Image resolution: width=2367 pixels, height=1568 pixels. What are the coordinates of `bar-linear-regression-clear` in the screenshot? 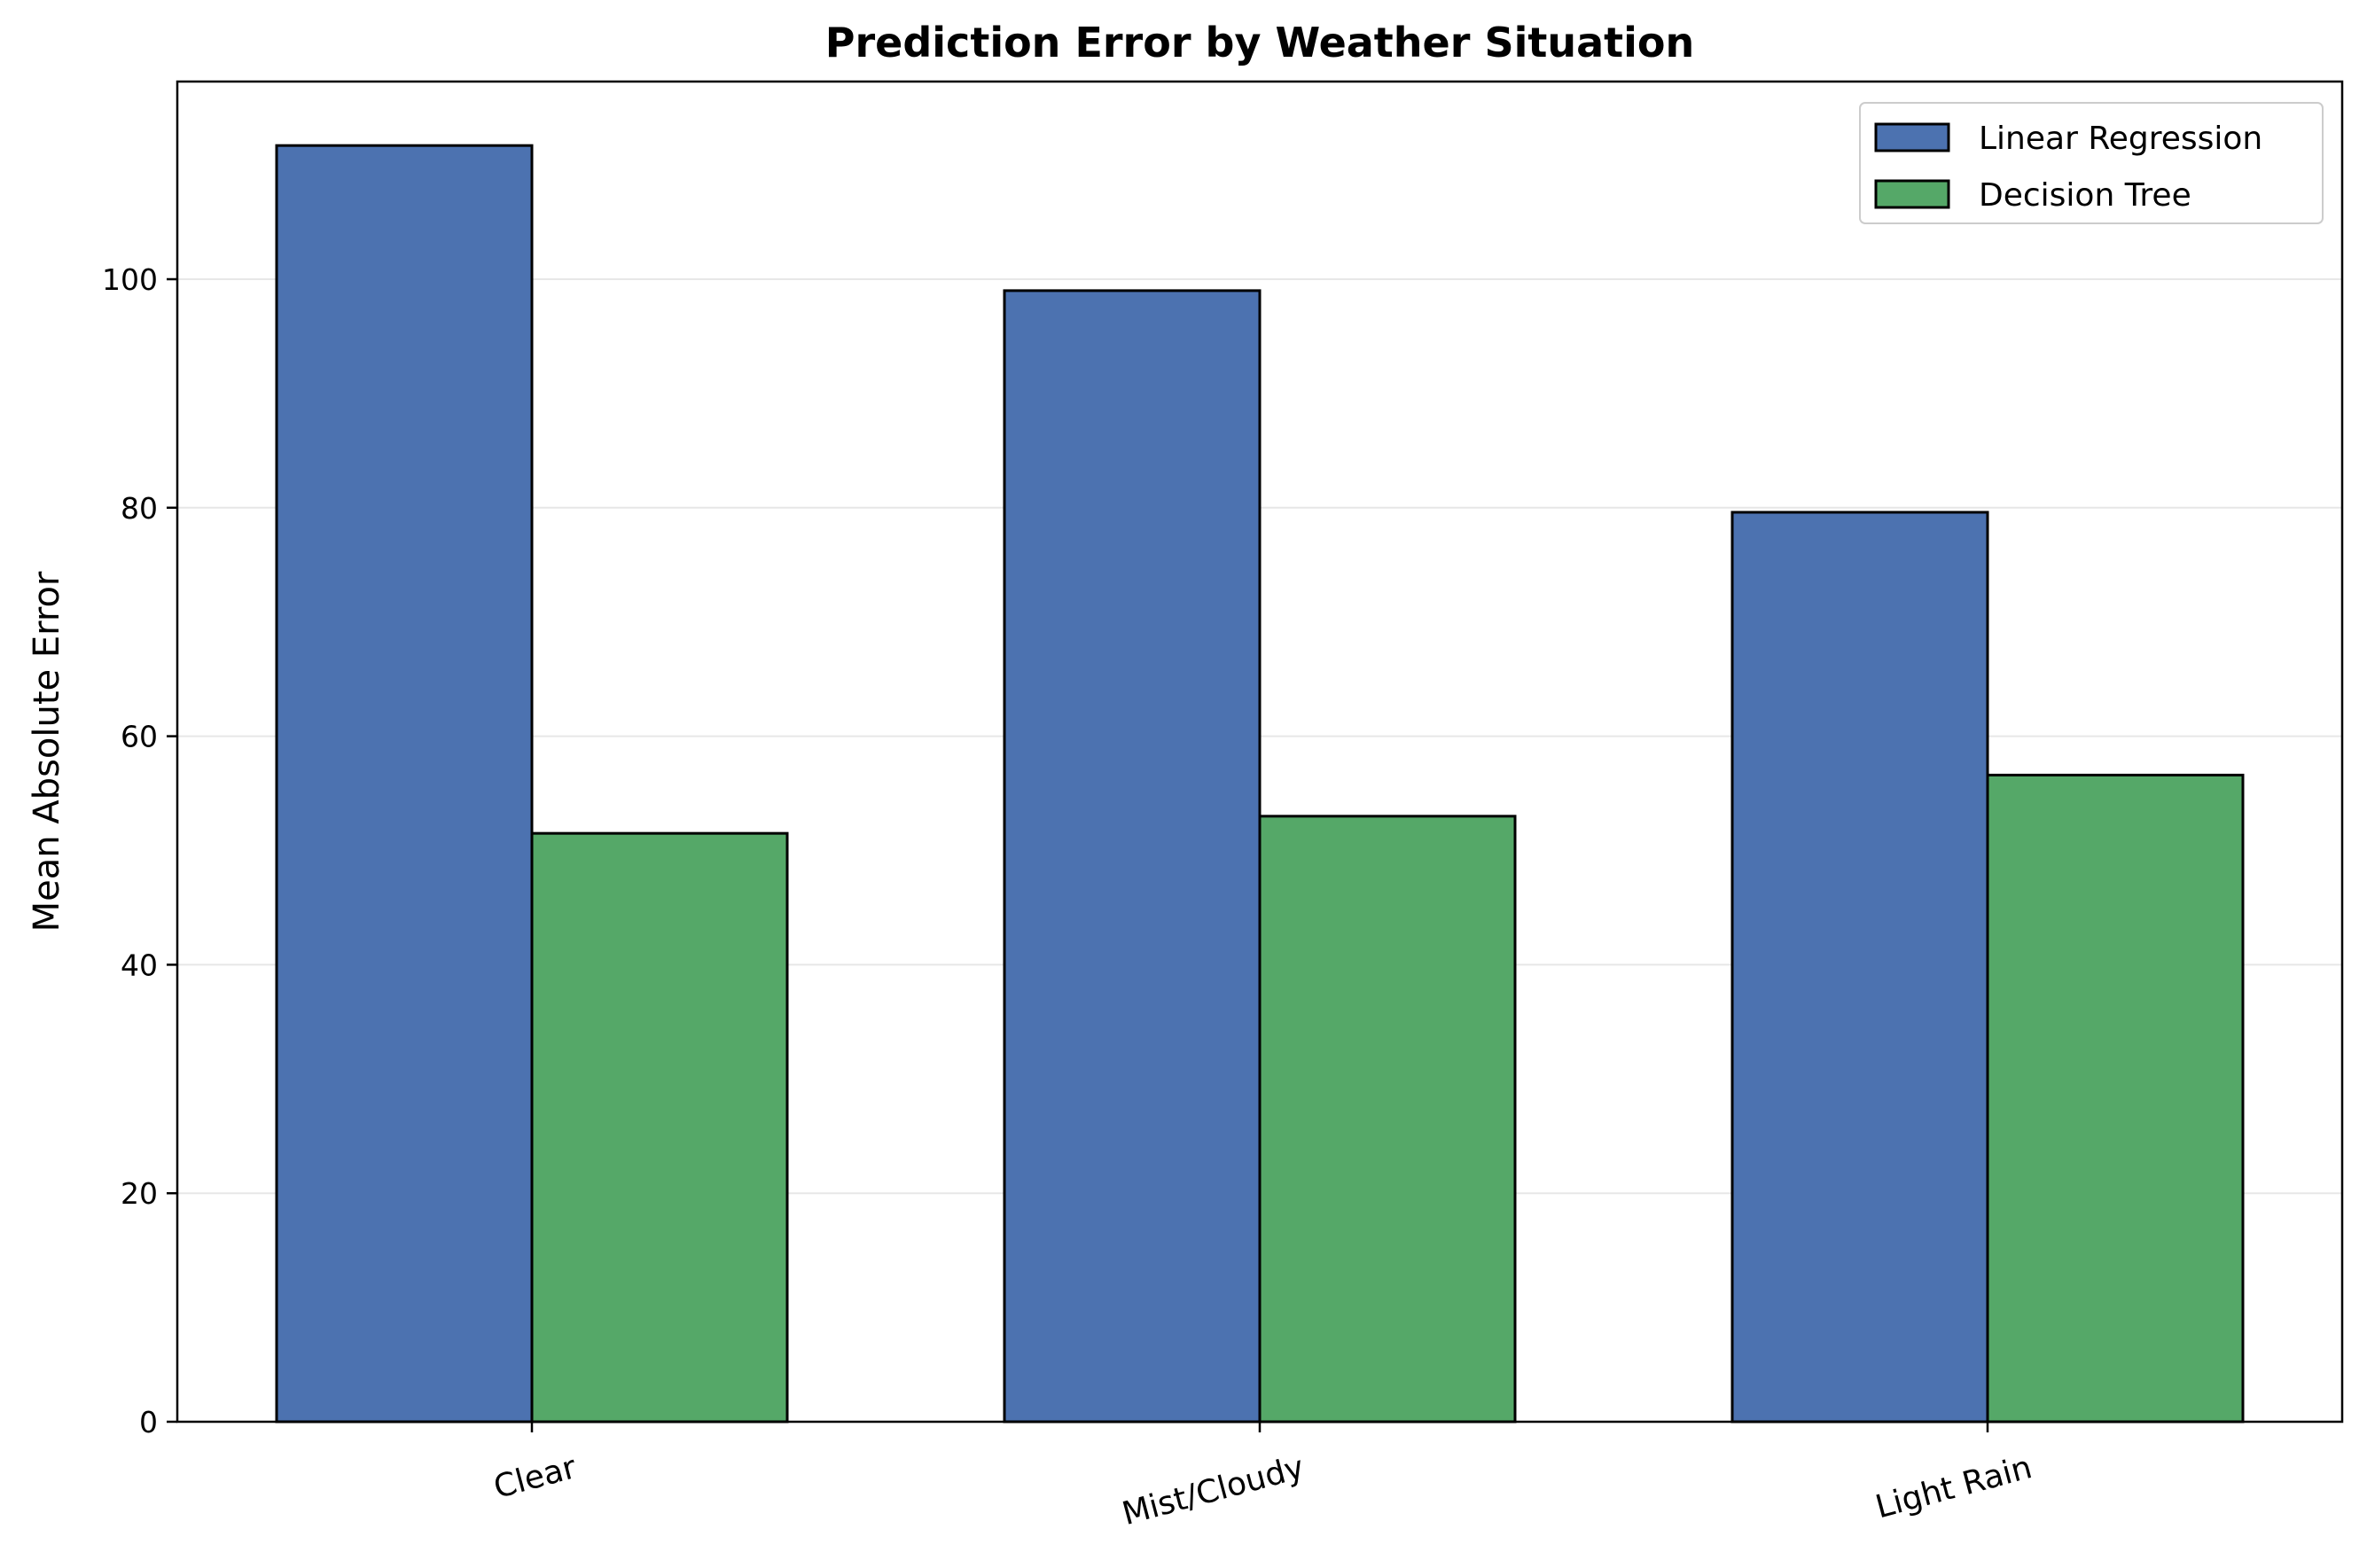 It's located at (404, 784).